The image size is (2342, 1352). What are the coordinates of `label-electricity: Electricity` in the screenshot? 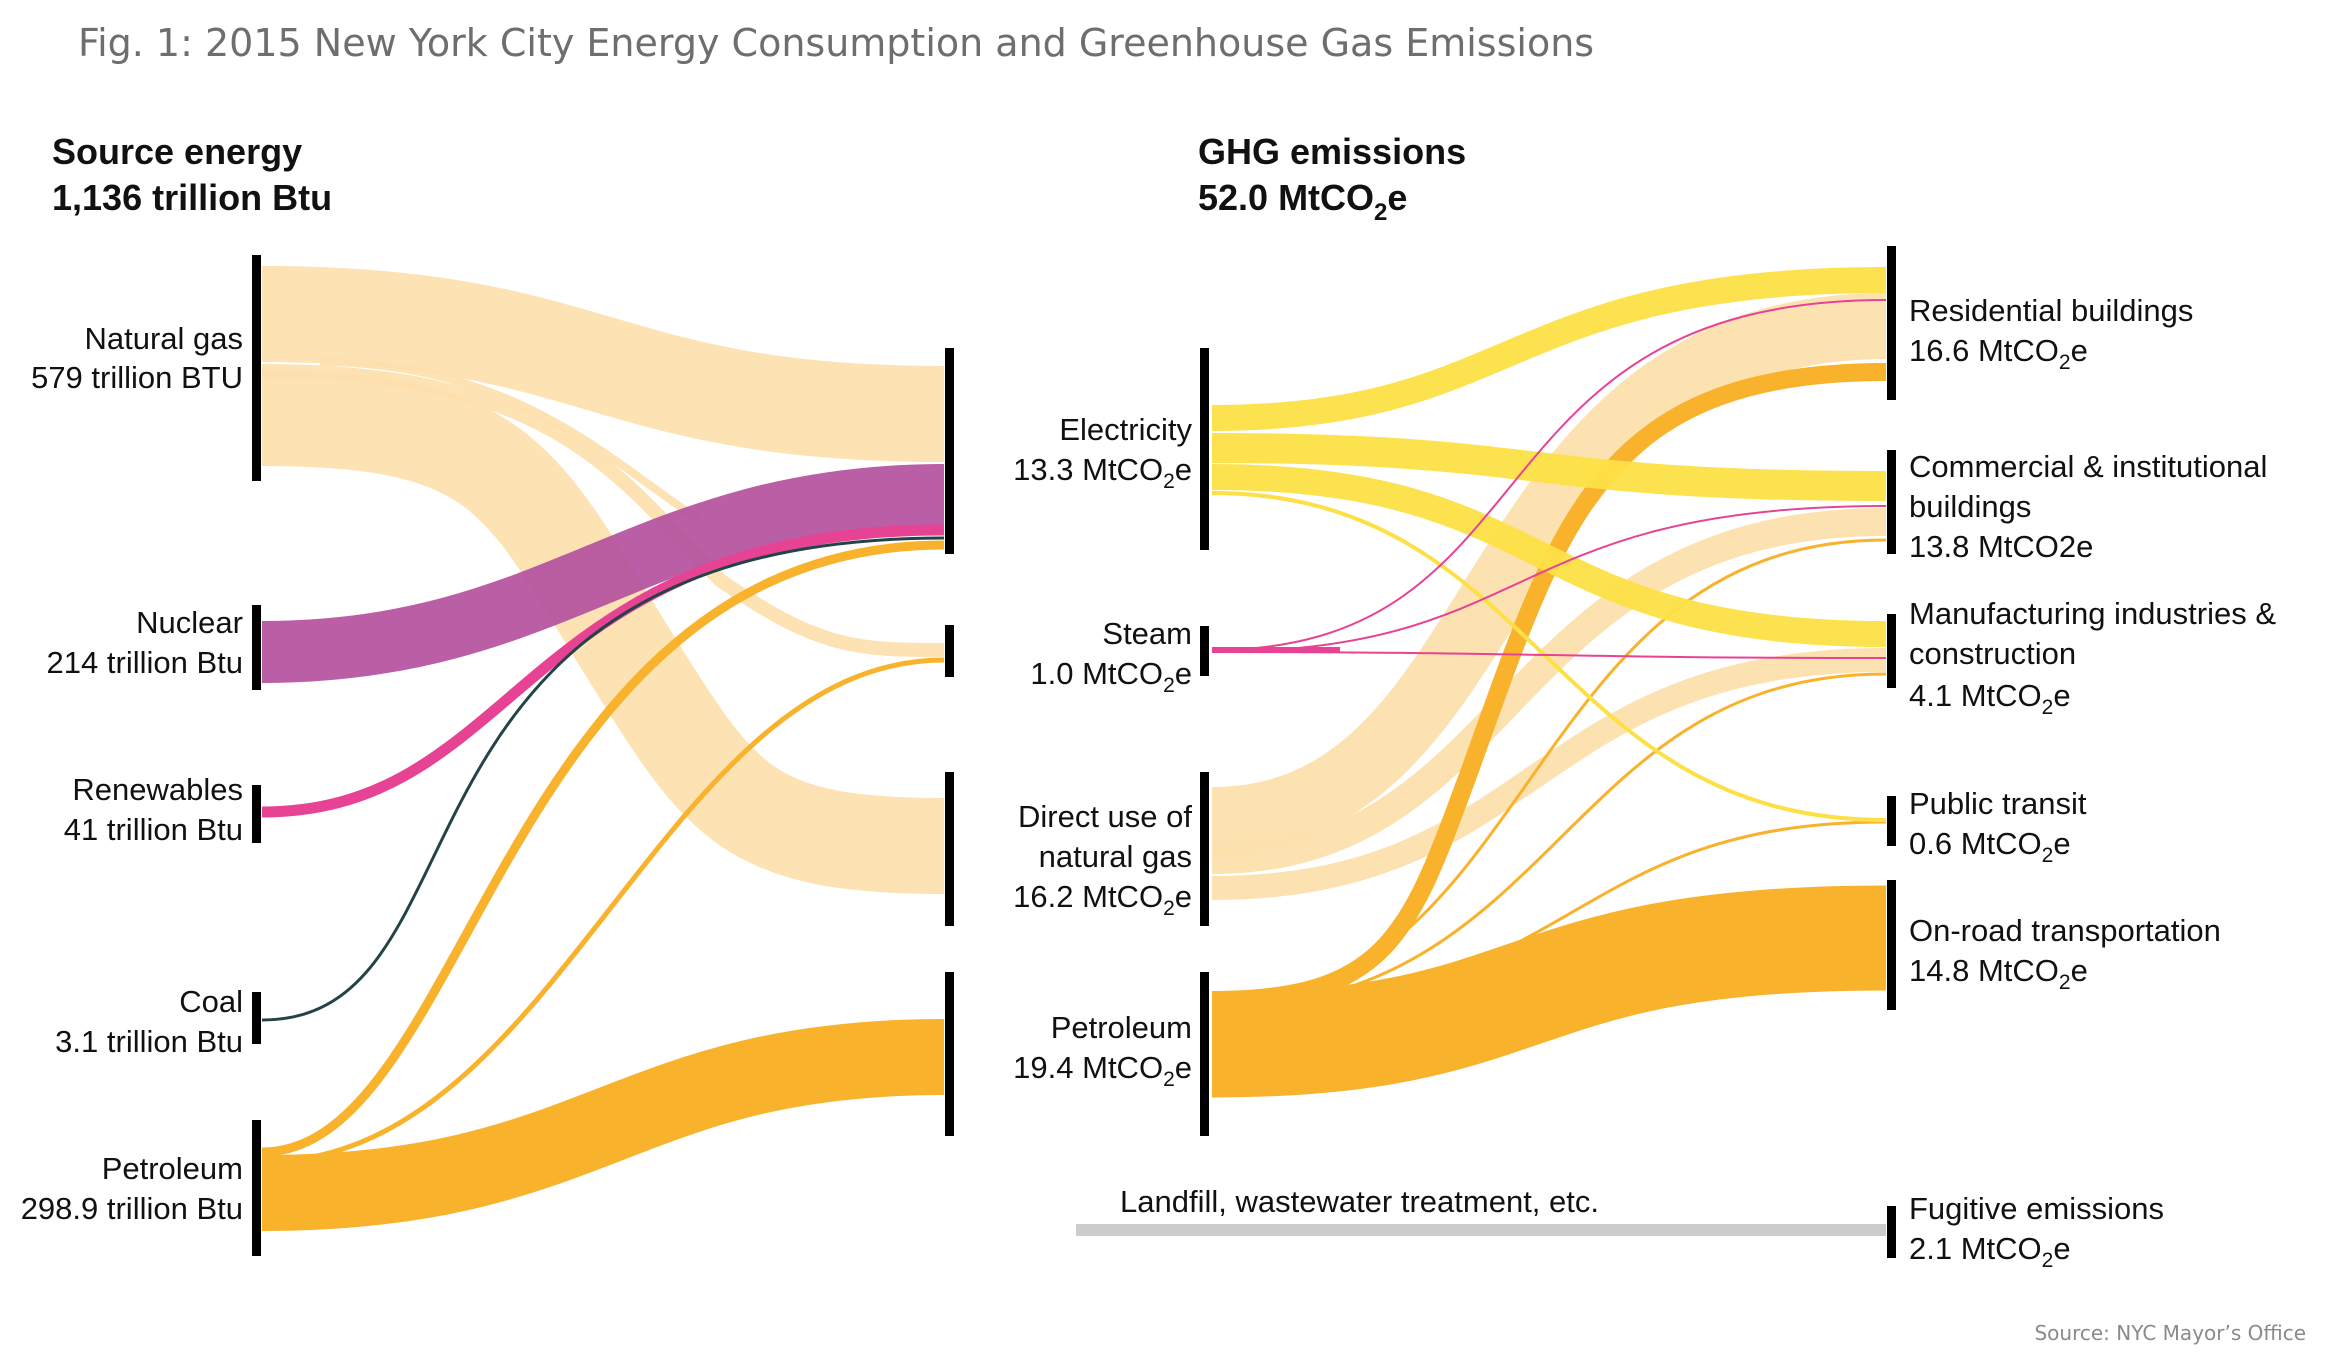 It's located at (1125, 429).